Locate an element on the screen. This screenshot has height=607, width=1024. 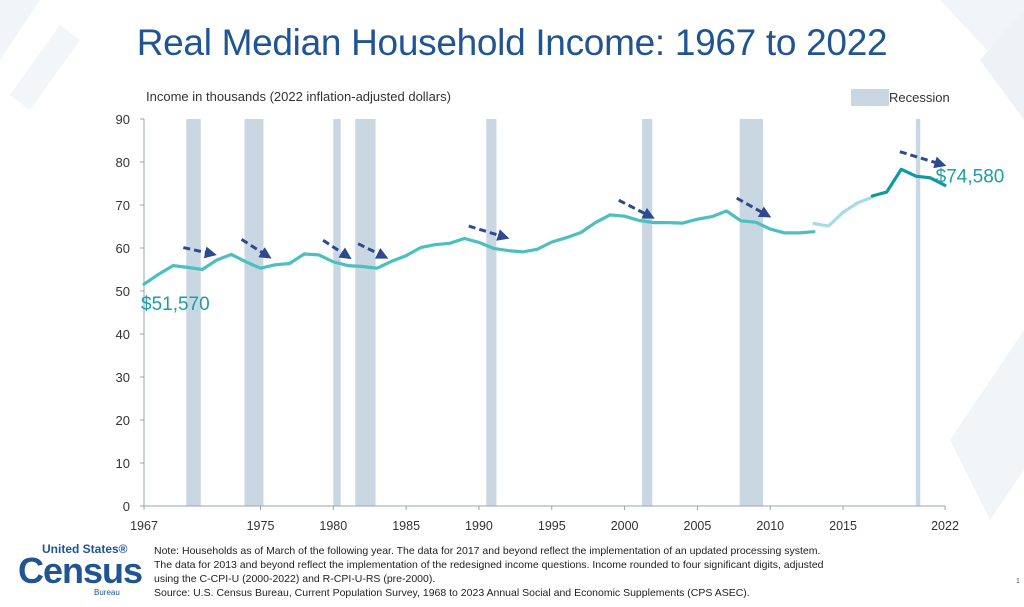
x-tick-label: 2000 is located at coordinates (625, 526).